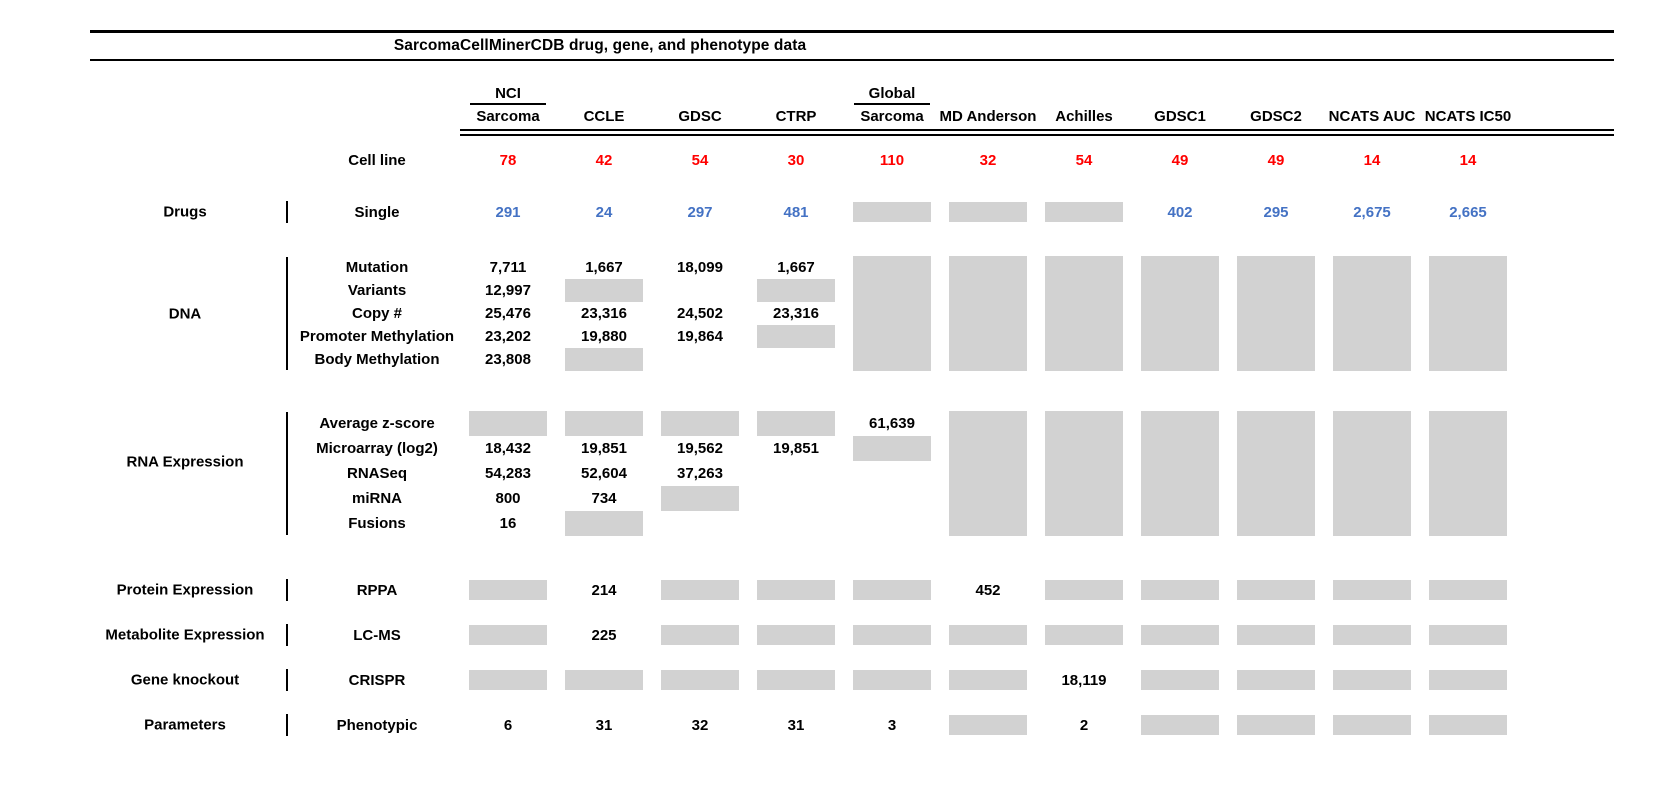 The width and height of the screenshot is (1669, 800). I want to click on value-cell: 1,667, so click(796, 267).